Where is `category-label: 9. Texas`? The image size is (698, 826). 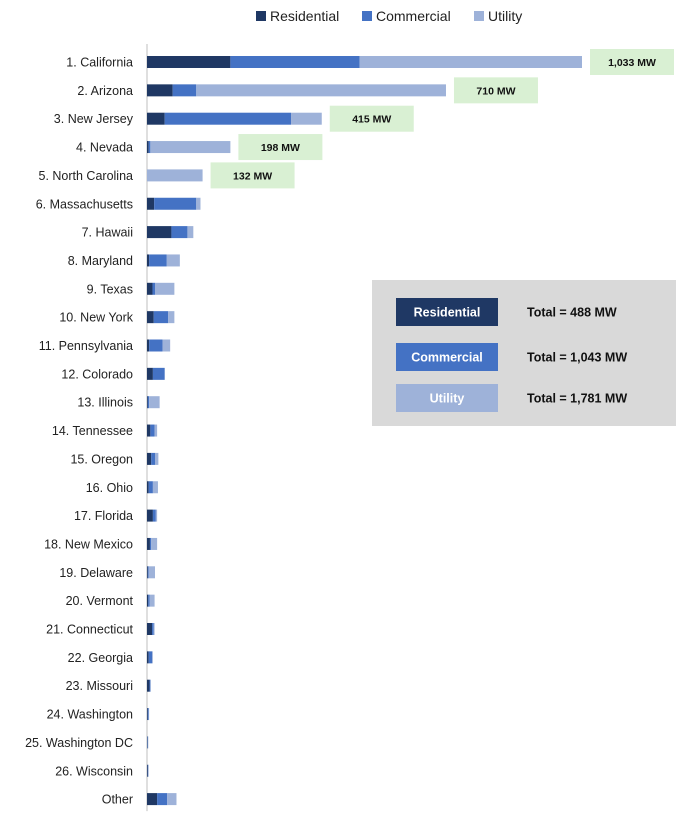
category-label: 9. Texas is located at coordinates (110, 289).